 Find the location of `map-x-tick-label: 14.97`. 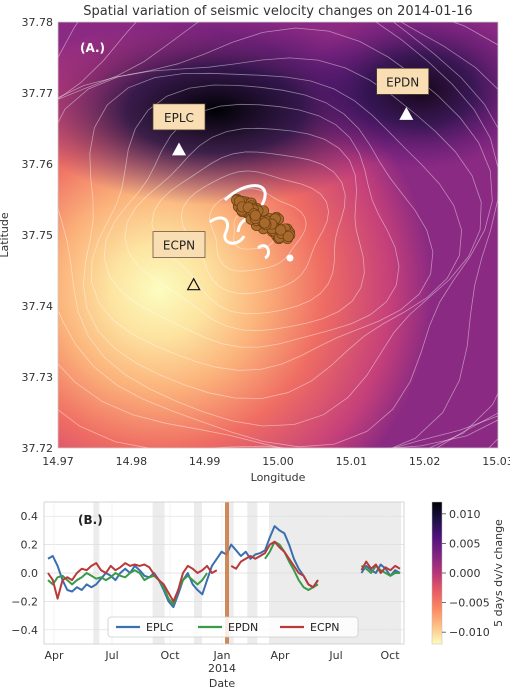

map-x-tick-label: 14.97 is located at coordinates (58, 461).